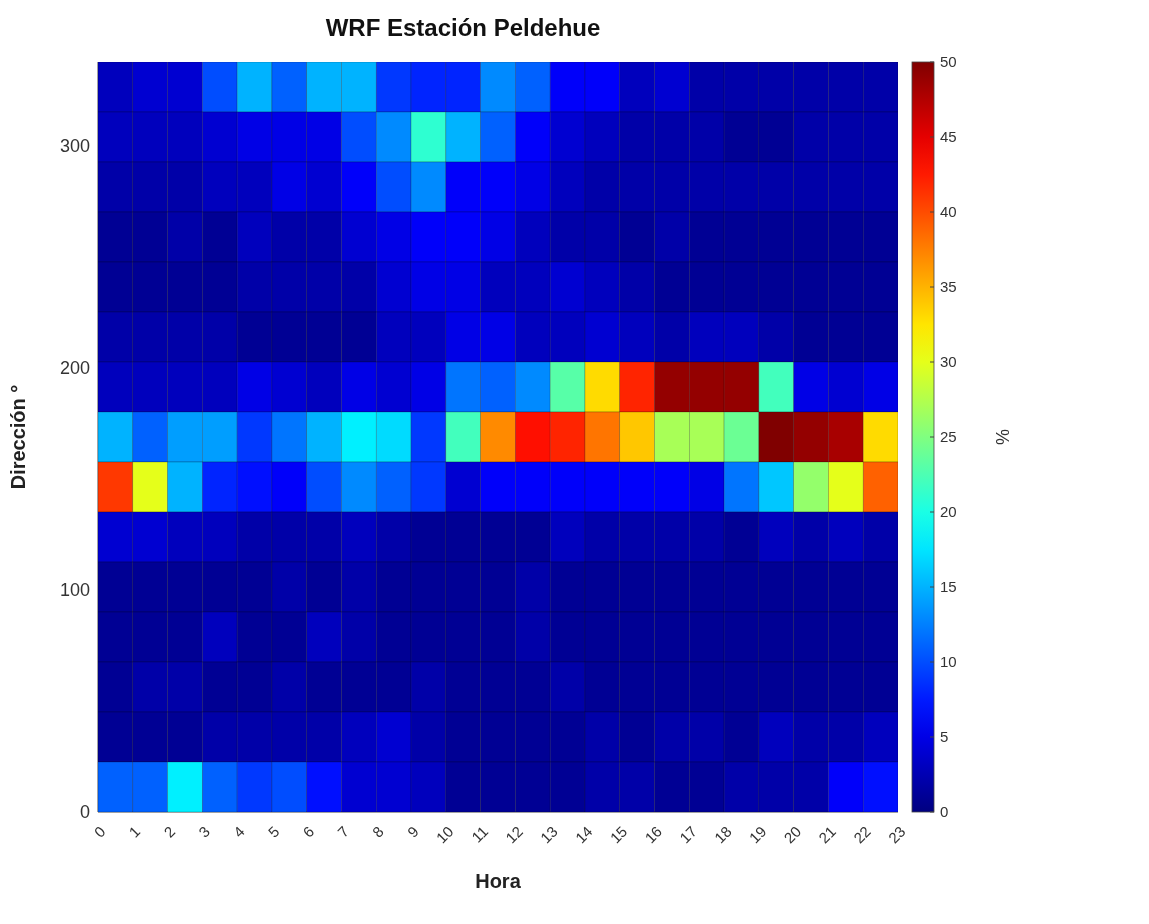 This screenshot has height=924, width=1149. What do you see at coordinates (862, 834) in the screenshot?
I see `x-tick-label: 22` at bounding box center [862, 834].